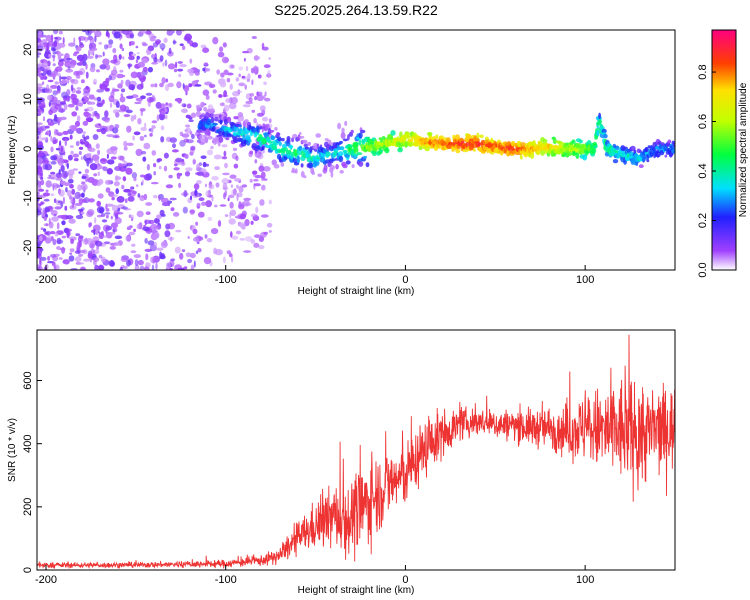  I want to click on heatmap-noise-blobs, so click(155, 150).